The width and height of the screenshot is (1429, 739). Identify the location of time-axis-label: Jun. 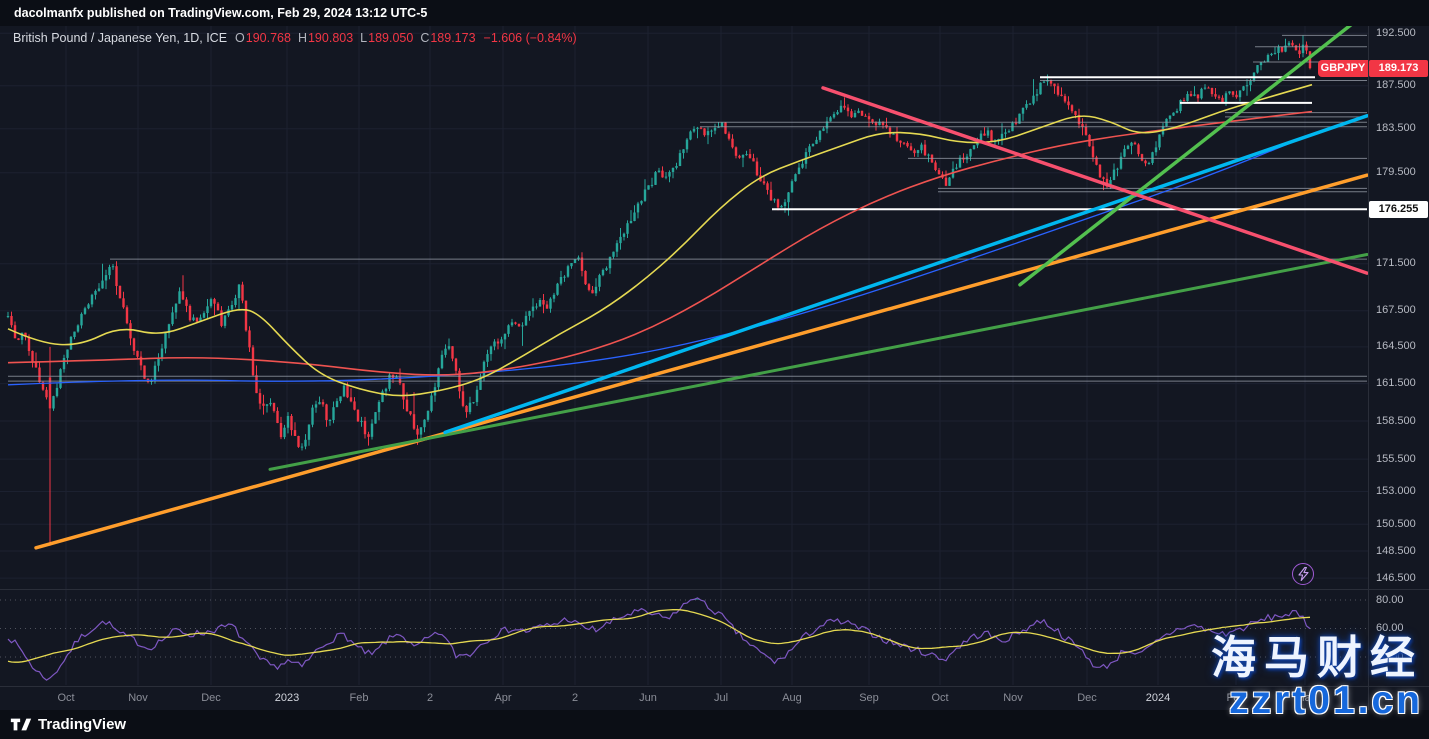
(648, 698).